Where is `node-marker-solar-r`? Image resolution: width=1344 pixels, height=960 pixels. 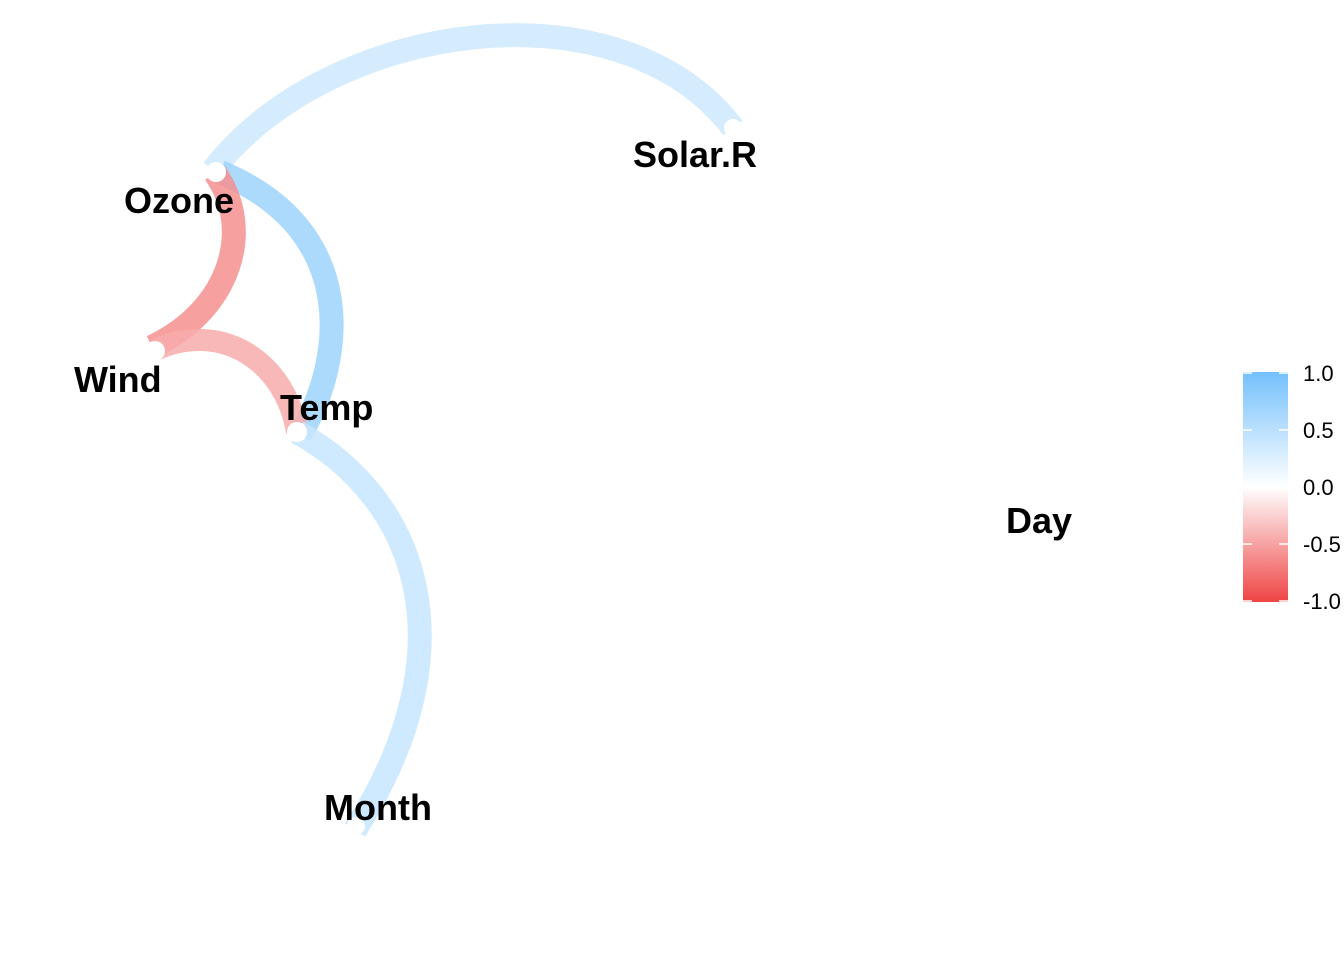
node-marker-solar-r is located at coordinates (733, 128).